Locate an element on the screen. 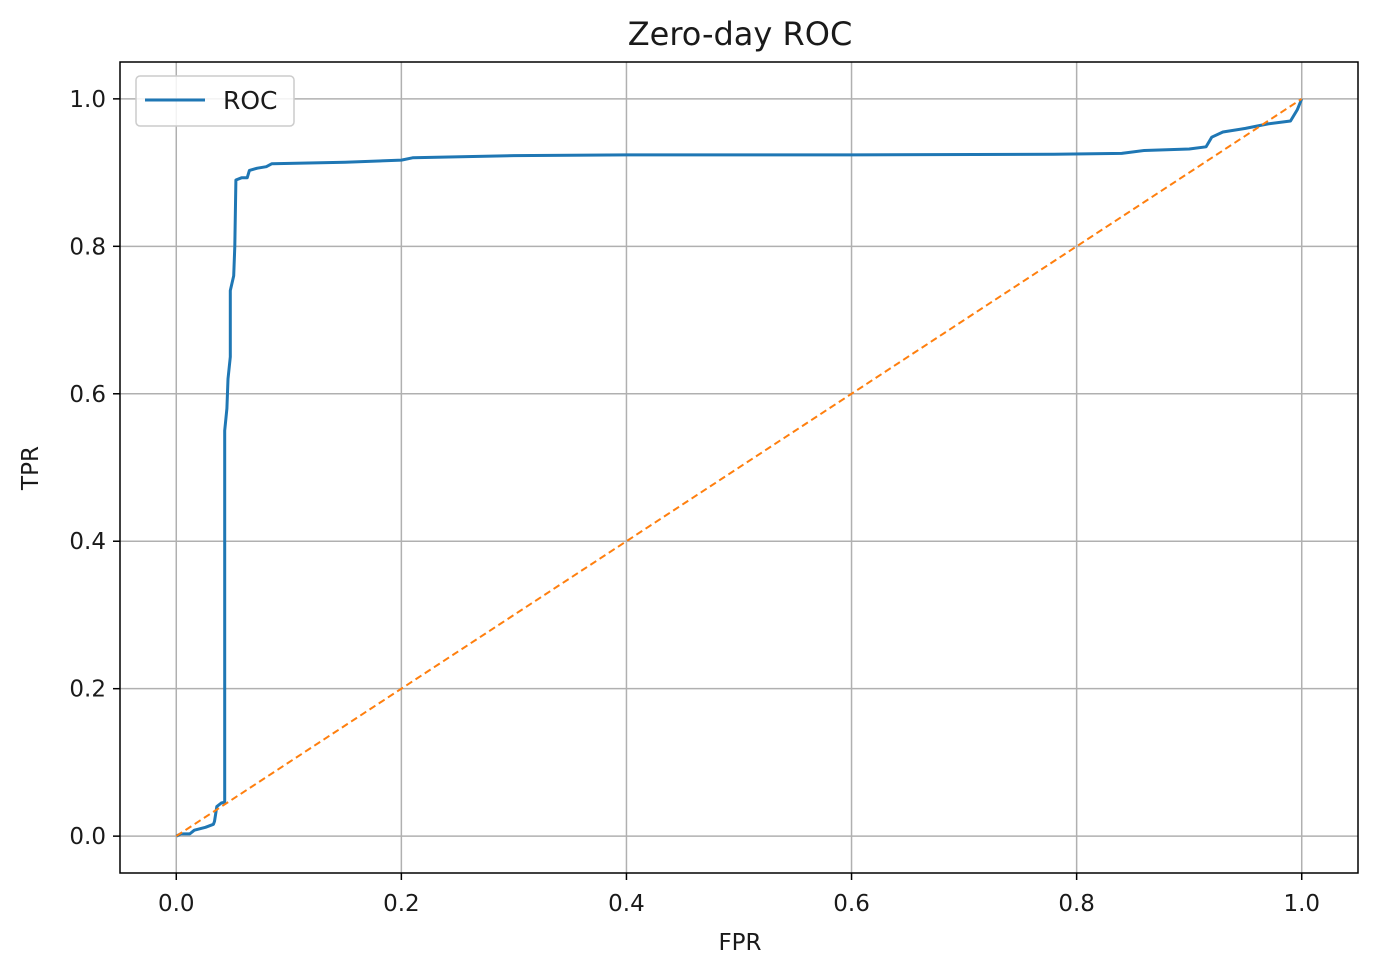 Image resolution: width=1376 pixels, height=973 pixels. y-tick-label: 0.4 is located at coordinates (87, 542).